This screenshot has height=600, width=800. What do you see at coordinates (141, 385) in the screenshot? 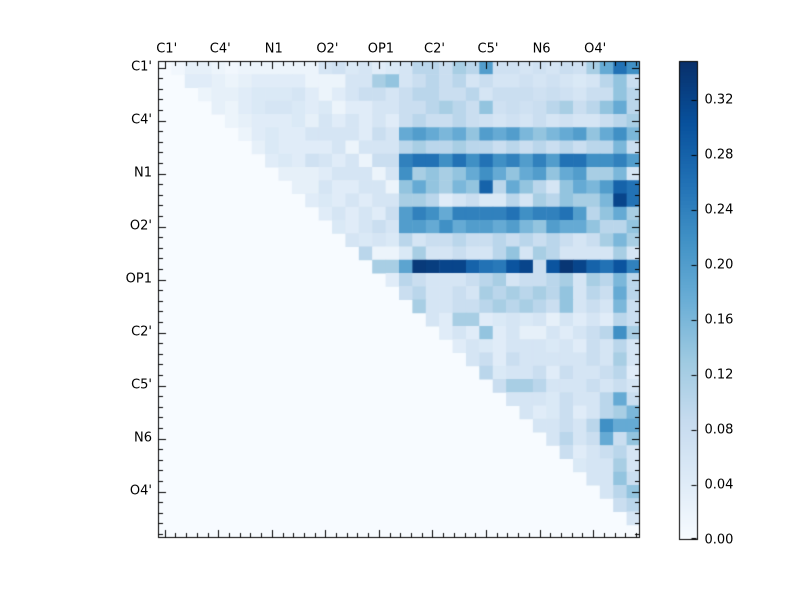
I see `y-tick-label: C5'` at bounding box center [141, 385].